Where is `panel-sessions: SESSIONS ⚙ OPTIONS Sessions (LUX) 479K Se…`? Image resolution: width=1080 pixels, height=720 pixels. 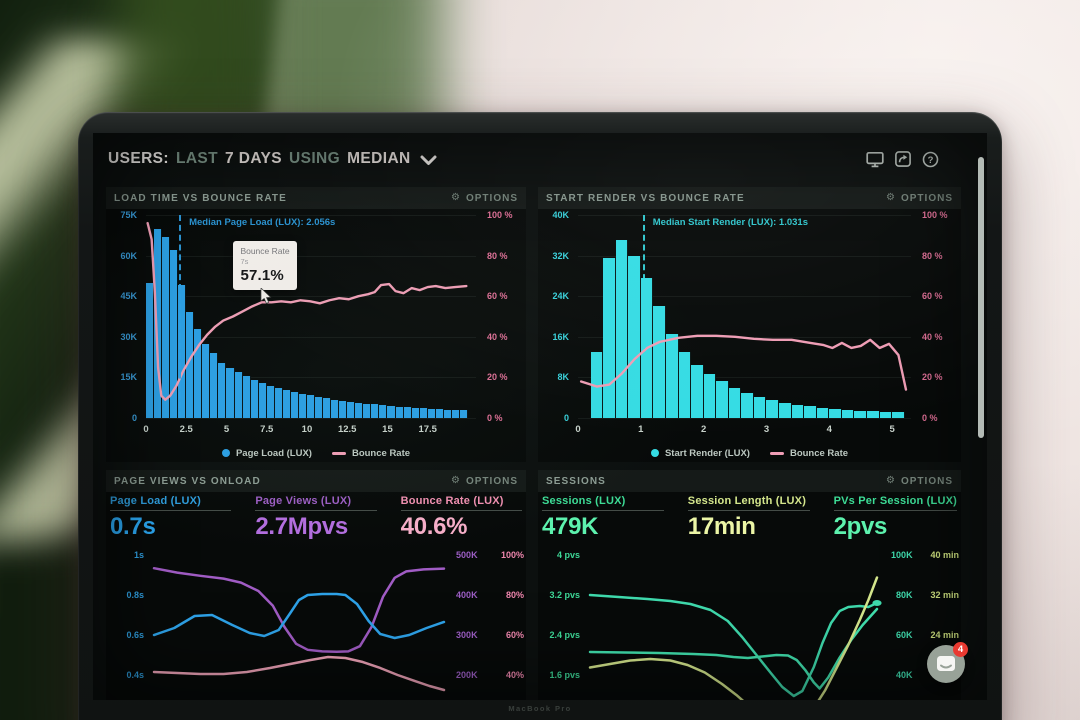 panel-sessions: SESSIONS ⚙ OPTIONS Sessions (LUX) 479K Se… is located at coordinates (749, 585).